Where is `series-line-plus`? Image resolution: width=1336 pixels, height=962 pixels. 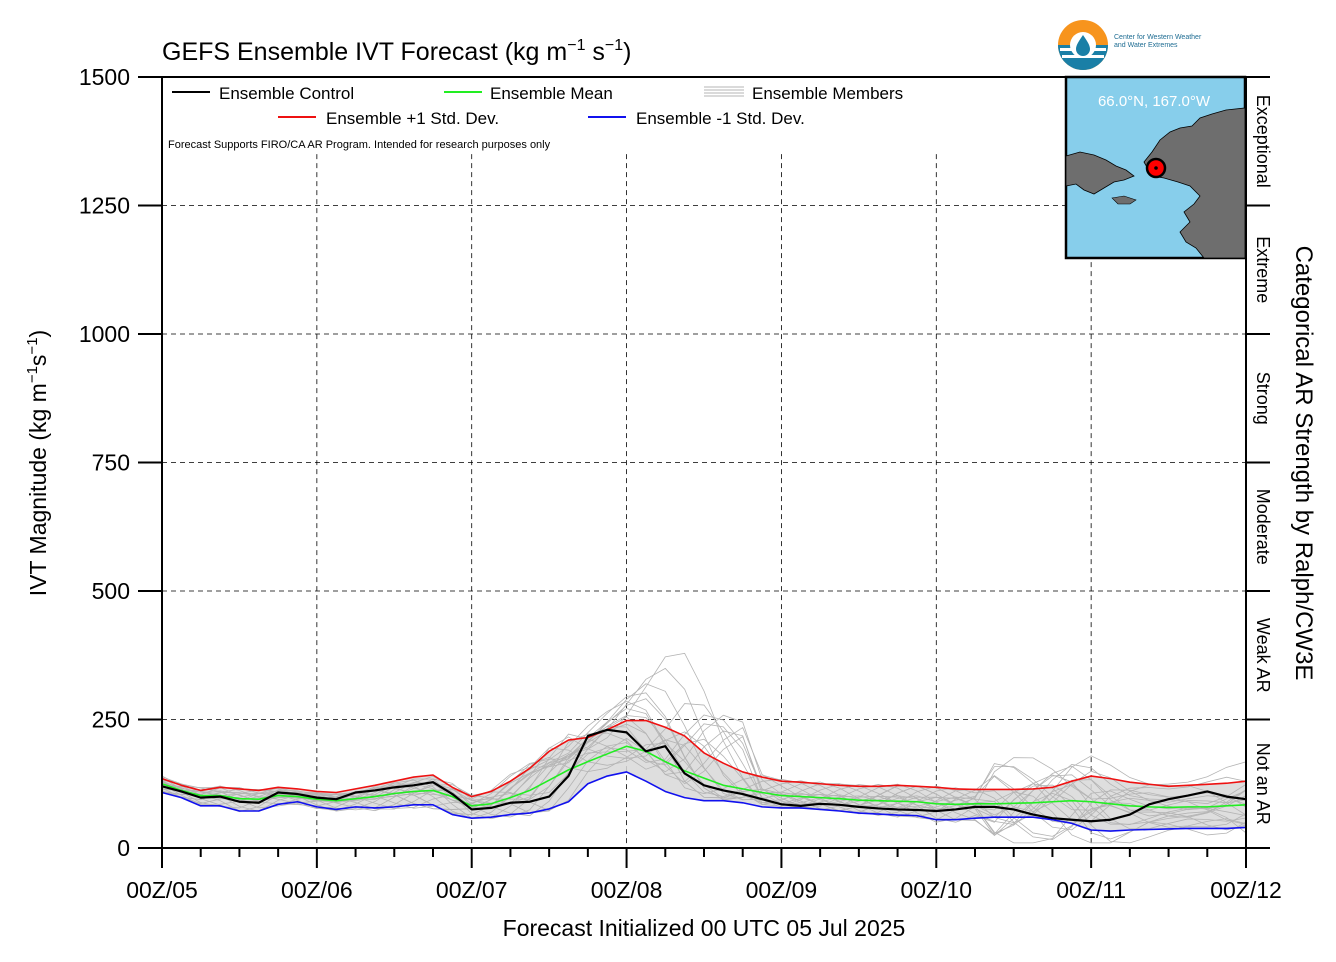
series-line-plus is located at coordinates (704, 758).